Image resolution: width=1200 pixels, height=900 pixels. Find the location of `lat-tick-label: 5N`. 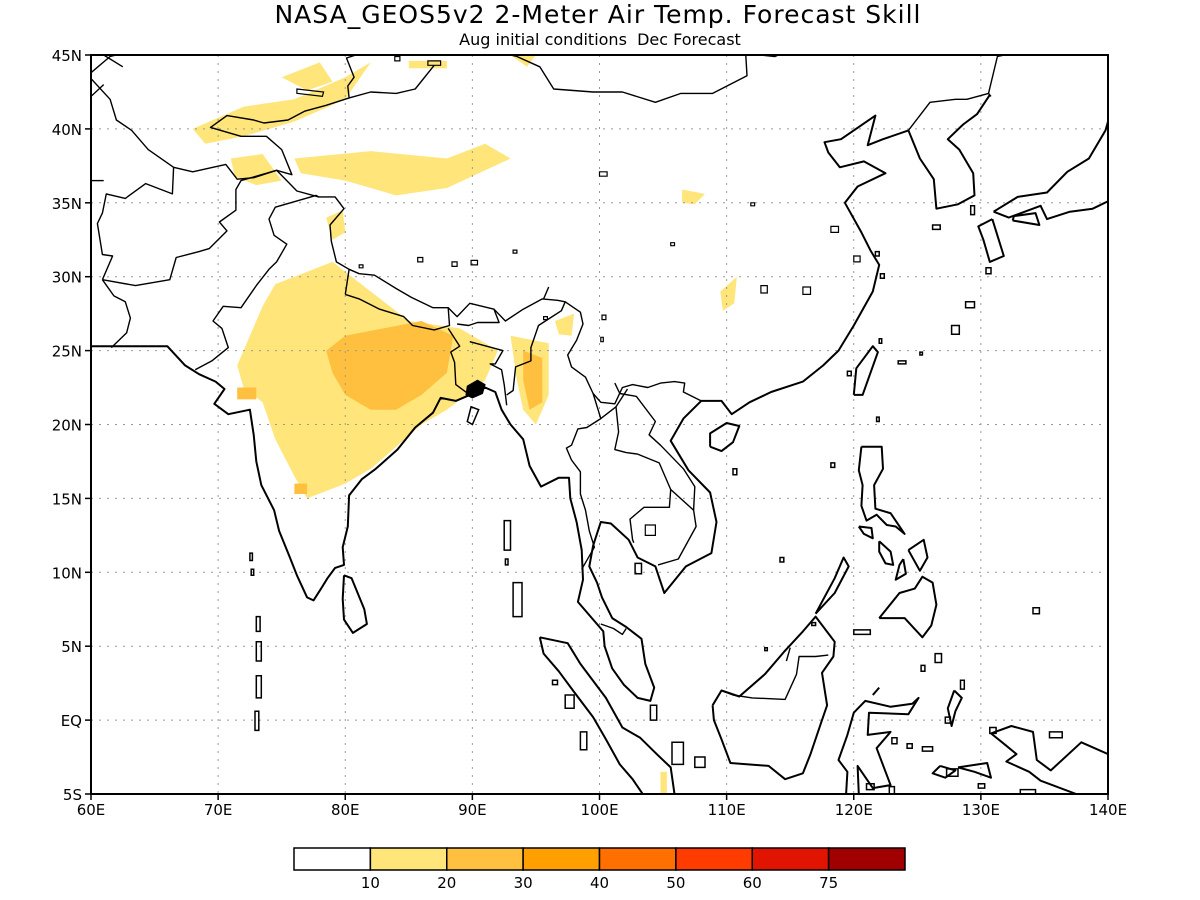

lat-tick-label: 5N is located at coordinates (71, 647).